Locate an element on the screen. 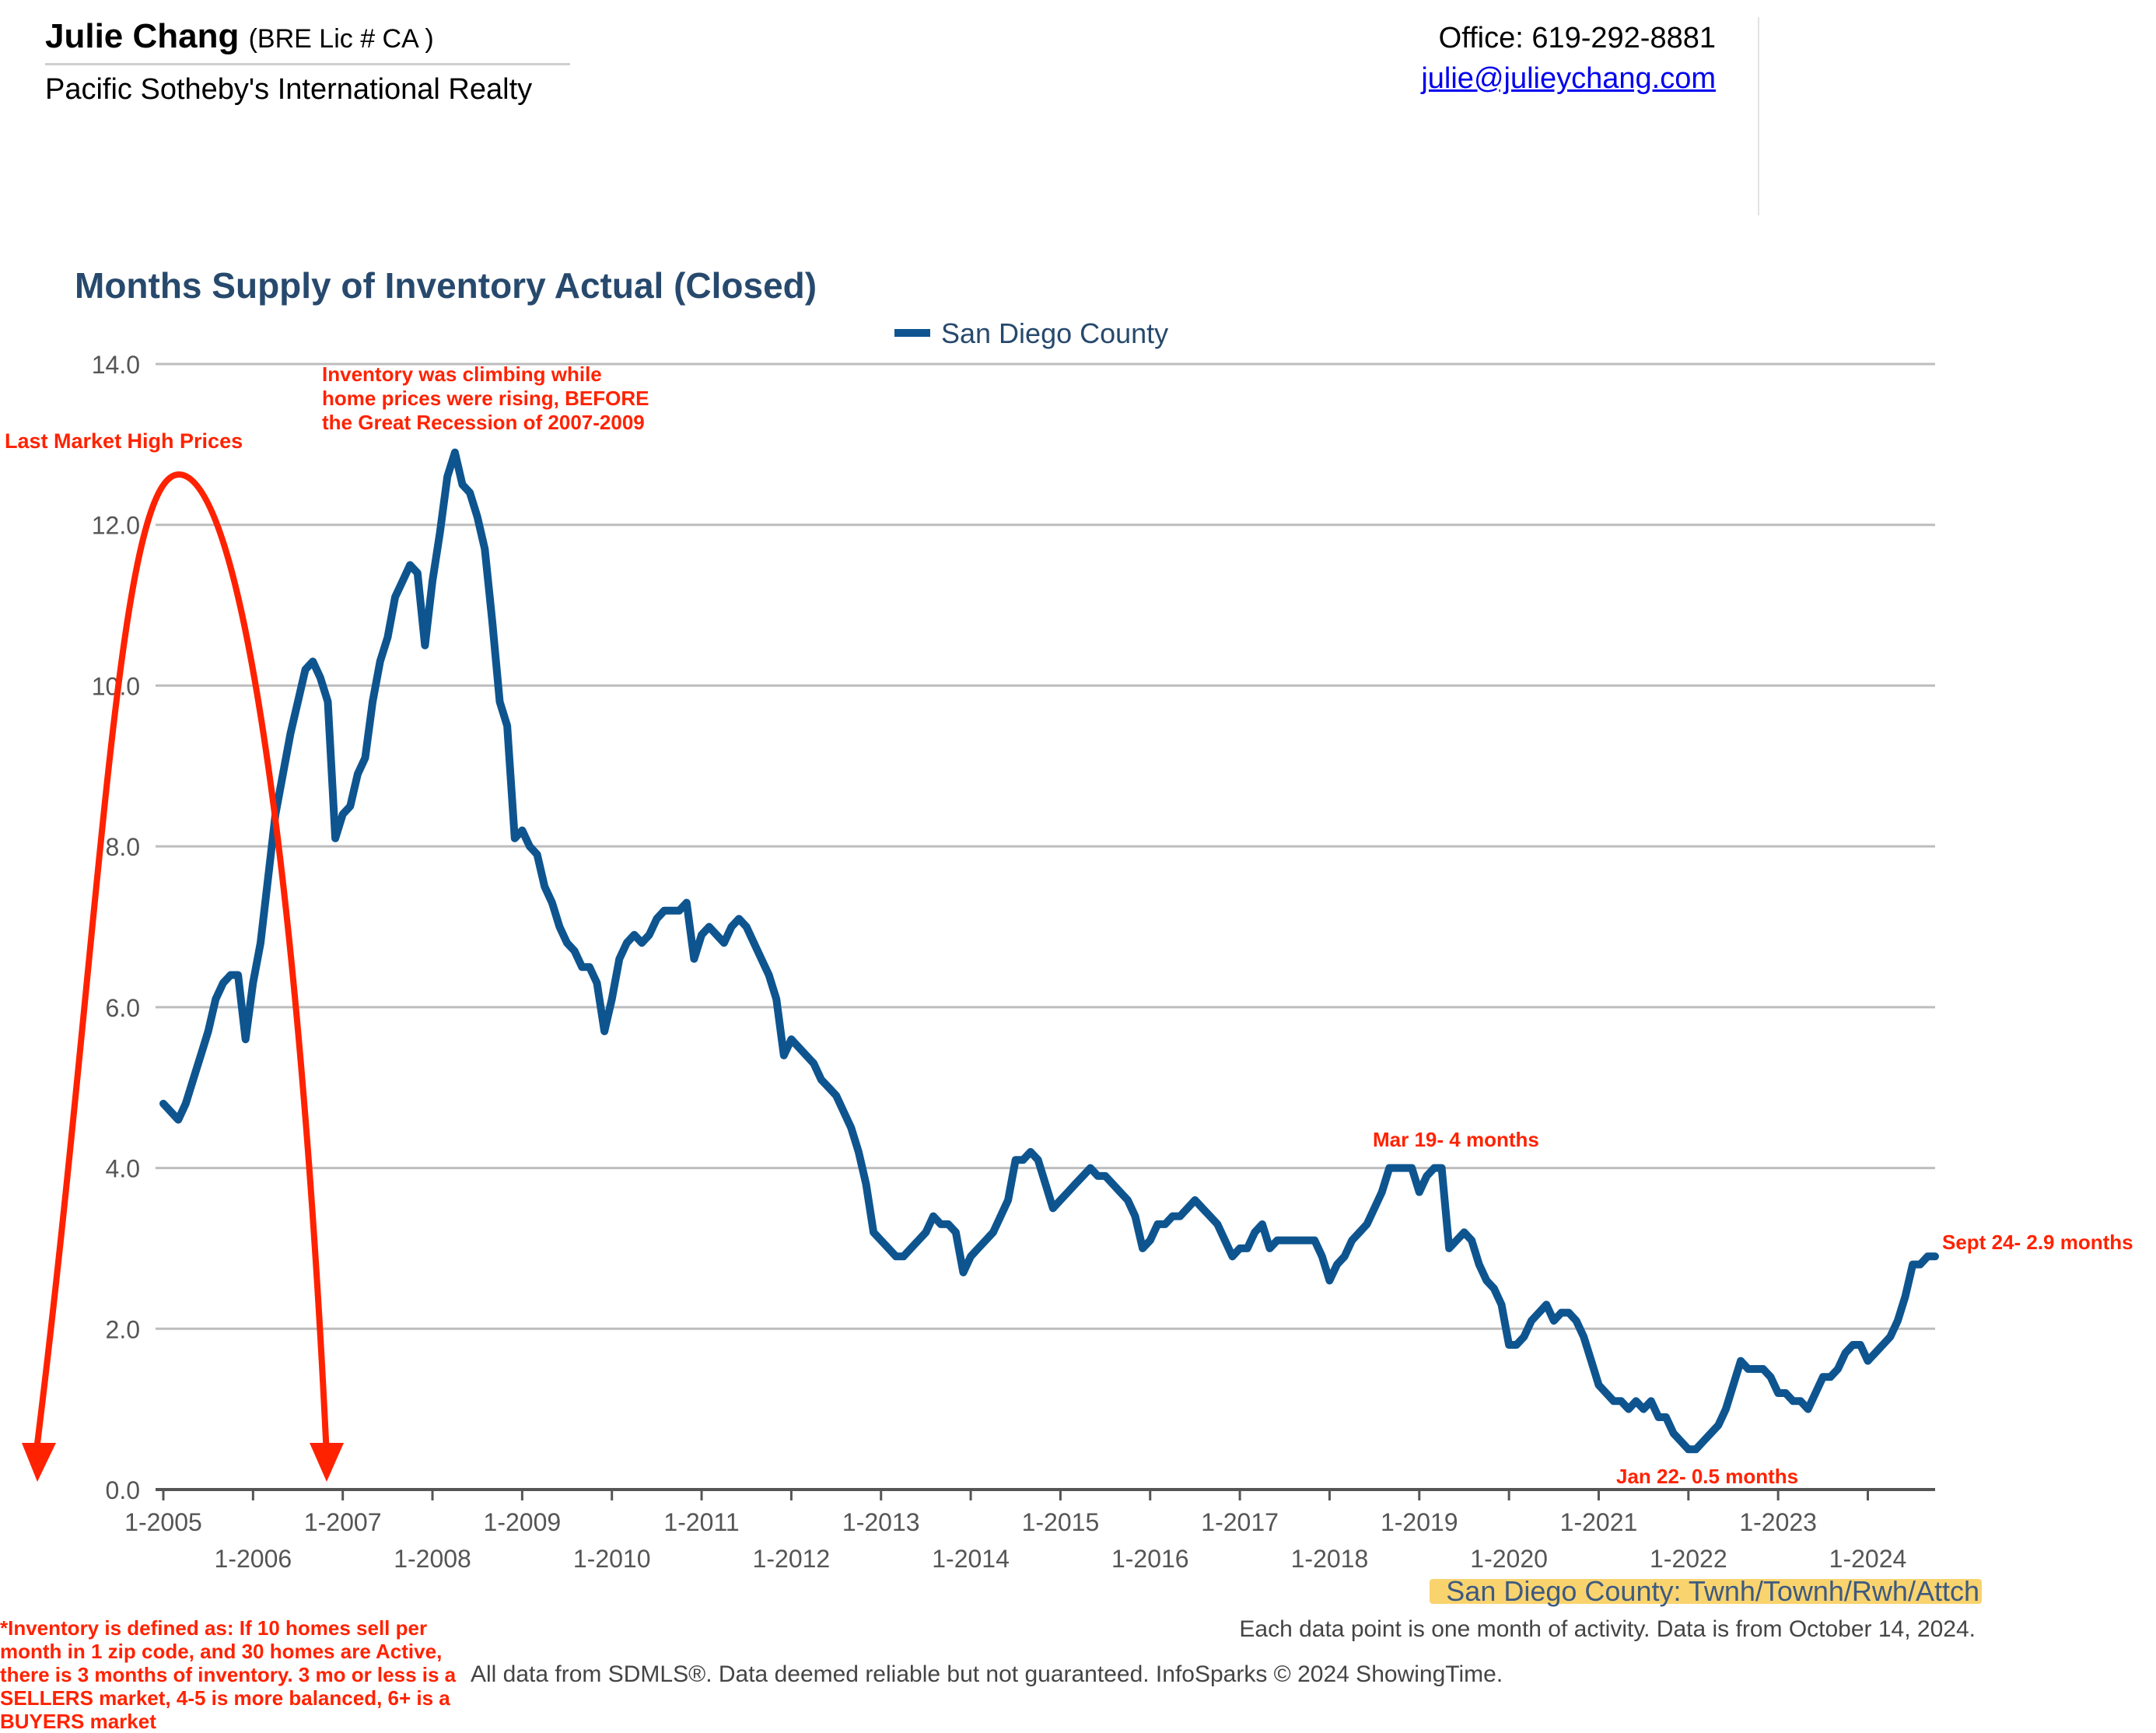 This screenshot has width=2156, height=1733. y-tick-label: 2.0 is located at coordinates (123, 1329).